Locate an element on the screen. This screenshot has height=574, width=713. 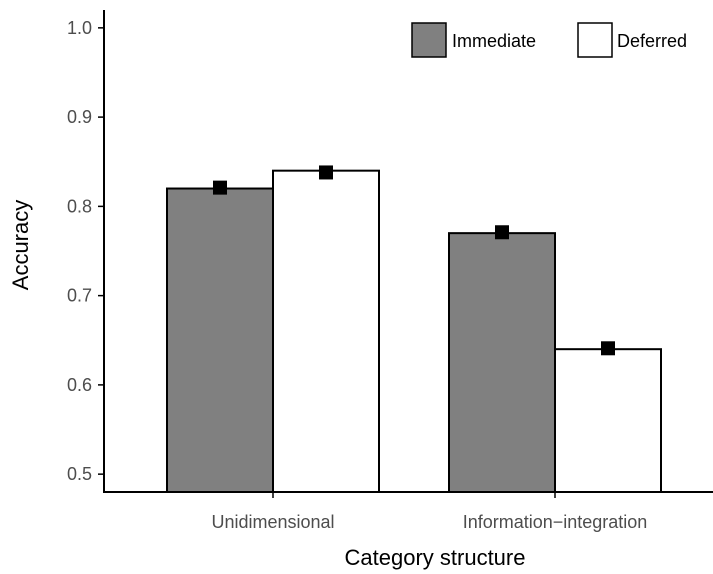
x-tick-label: Unidimensional is located at coordinates (272, 522).